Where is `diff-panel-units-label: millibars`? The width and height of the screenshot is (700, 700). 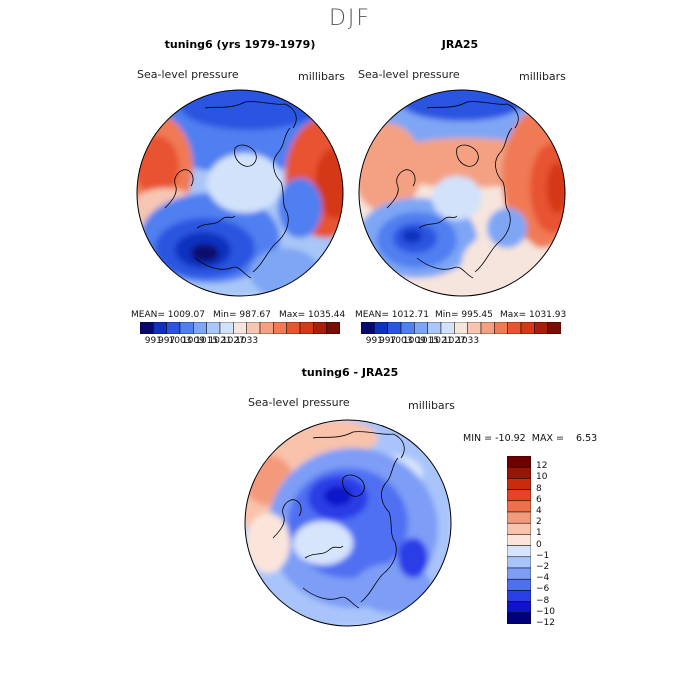 diff-panel-units-label: millibars is located at coordinates (431, 405).